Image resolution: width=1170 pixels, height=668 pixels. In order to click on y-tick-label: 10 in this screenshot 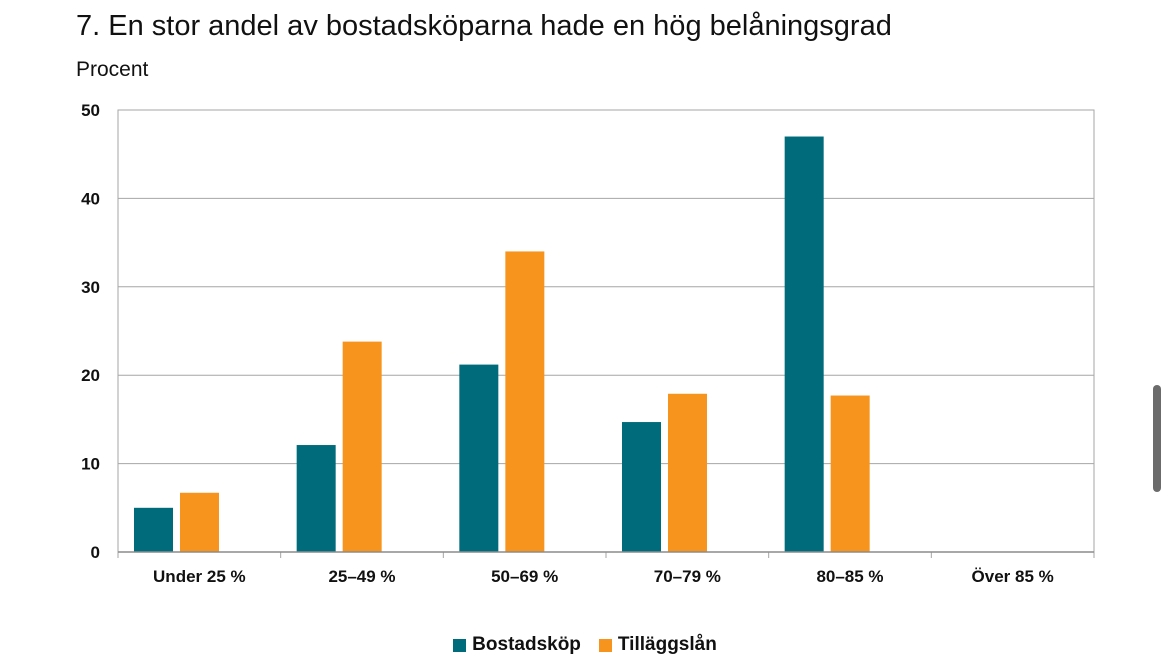, I will do `click(90, 464)`.